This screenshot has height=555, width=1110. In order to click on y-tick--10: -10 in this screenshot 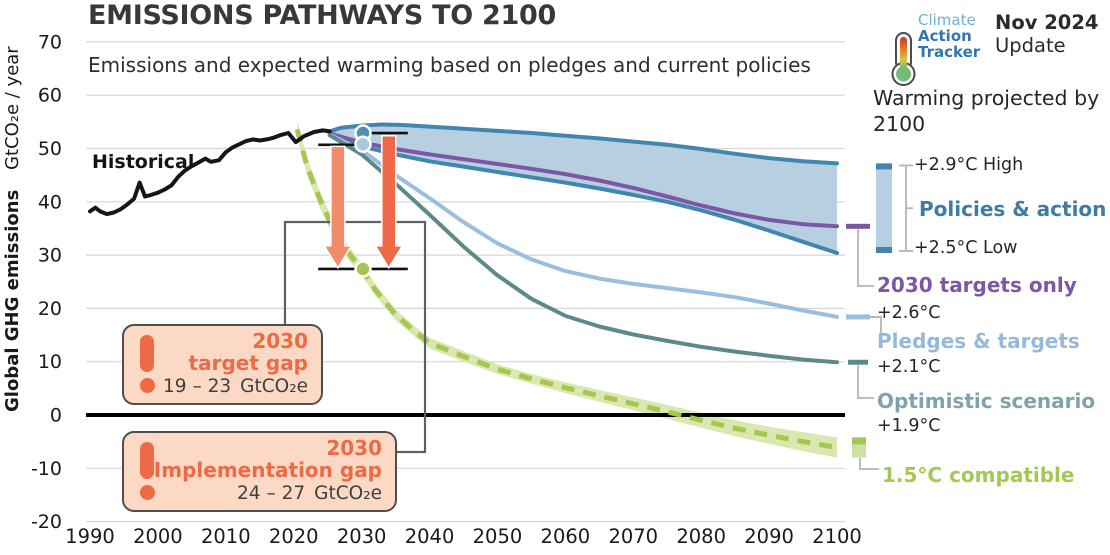, I will do `click(46, 469)`.